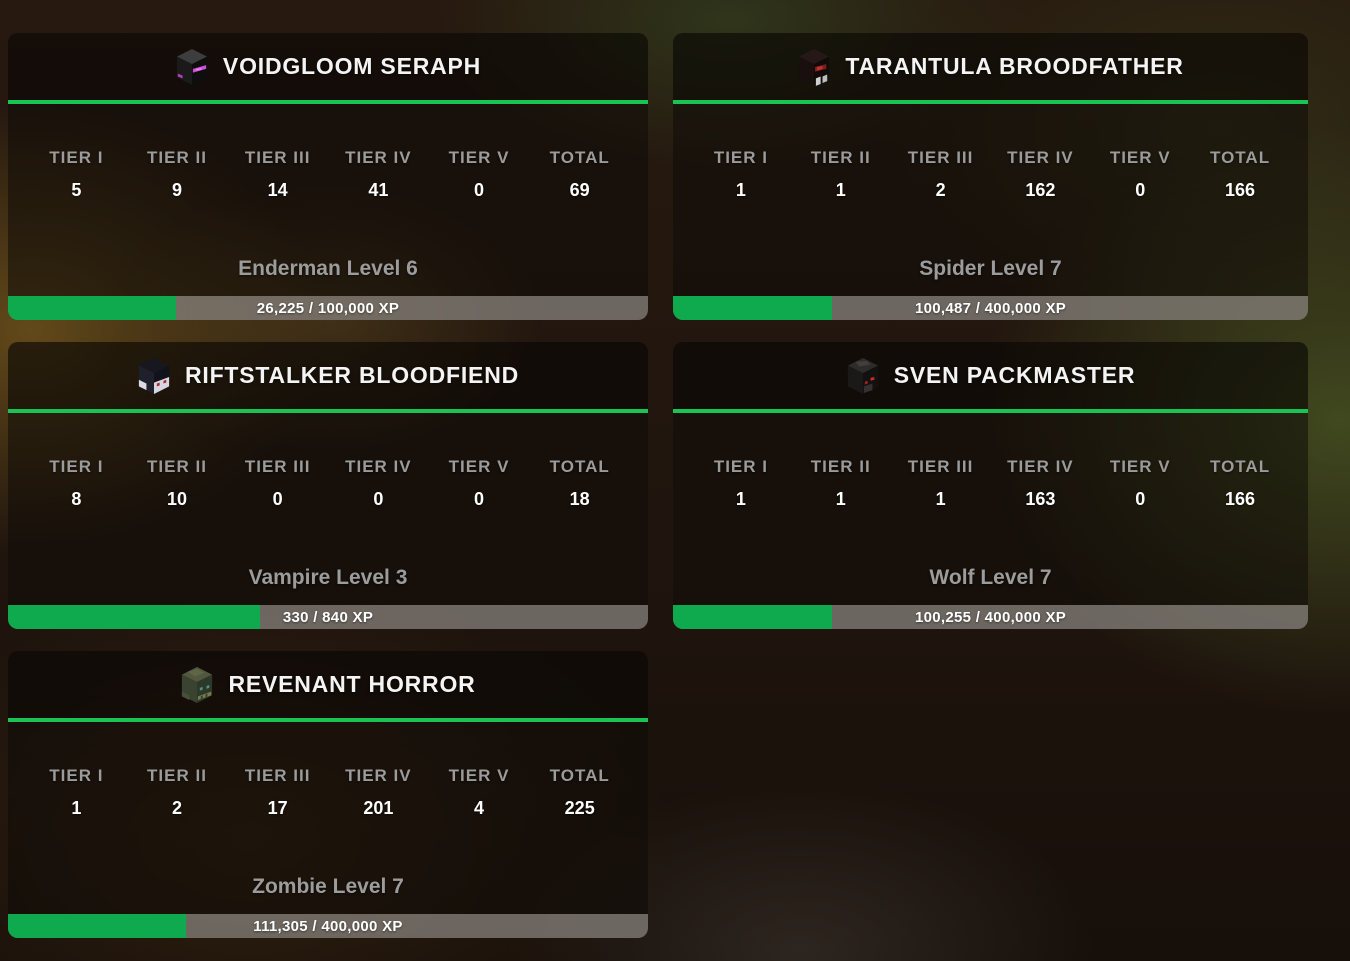 This screenshot has height=961, width=1350. I want to click on tier-stat: TOTAL 18, so click(579, 483).